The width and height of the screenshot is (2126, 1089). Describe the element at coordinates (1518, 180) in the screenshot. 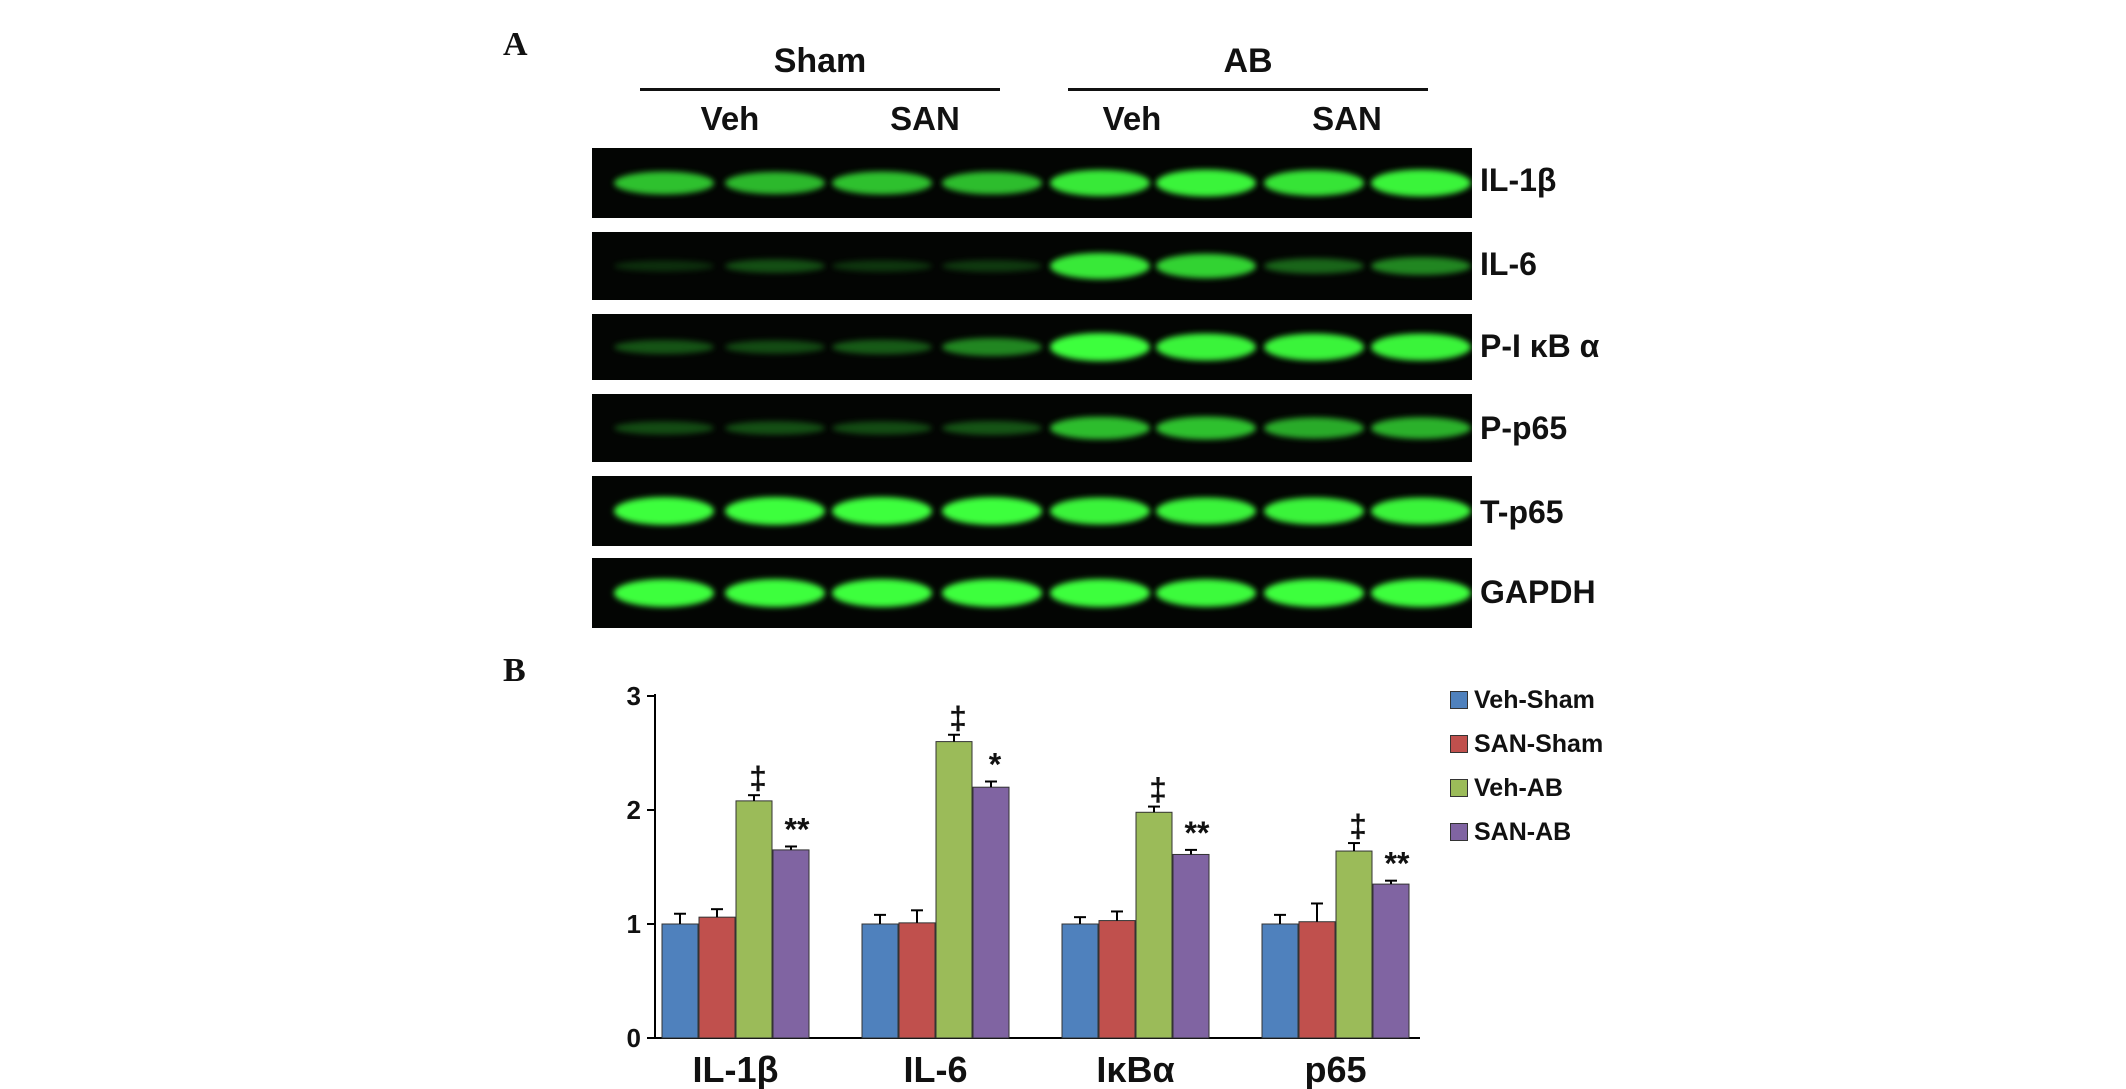

I see `protein-label-il1b: IL-1β` at that location.